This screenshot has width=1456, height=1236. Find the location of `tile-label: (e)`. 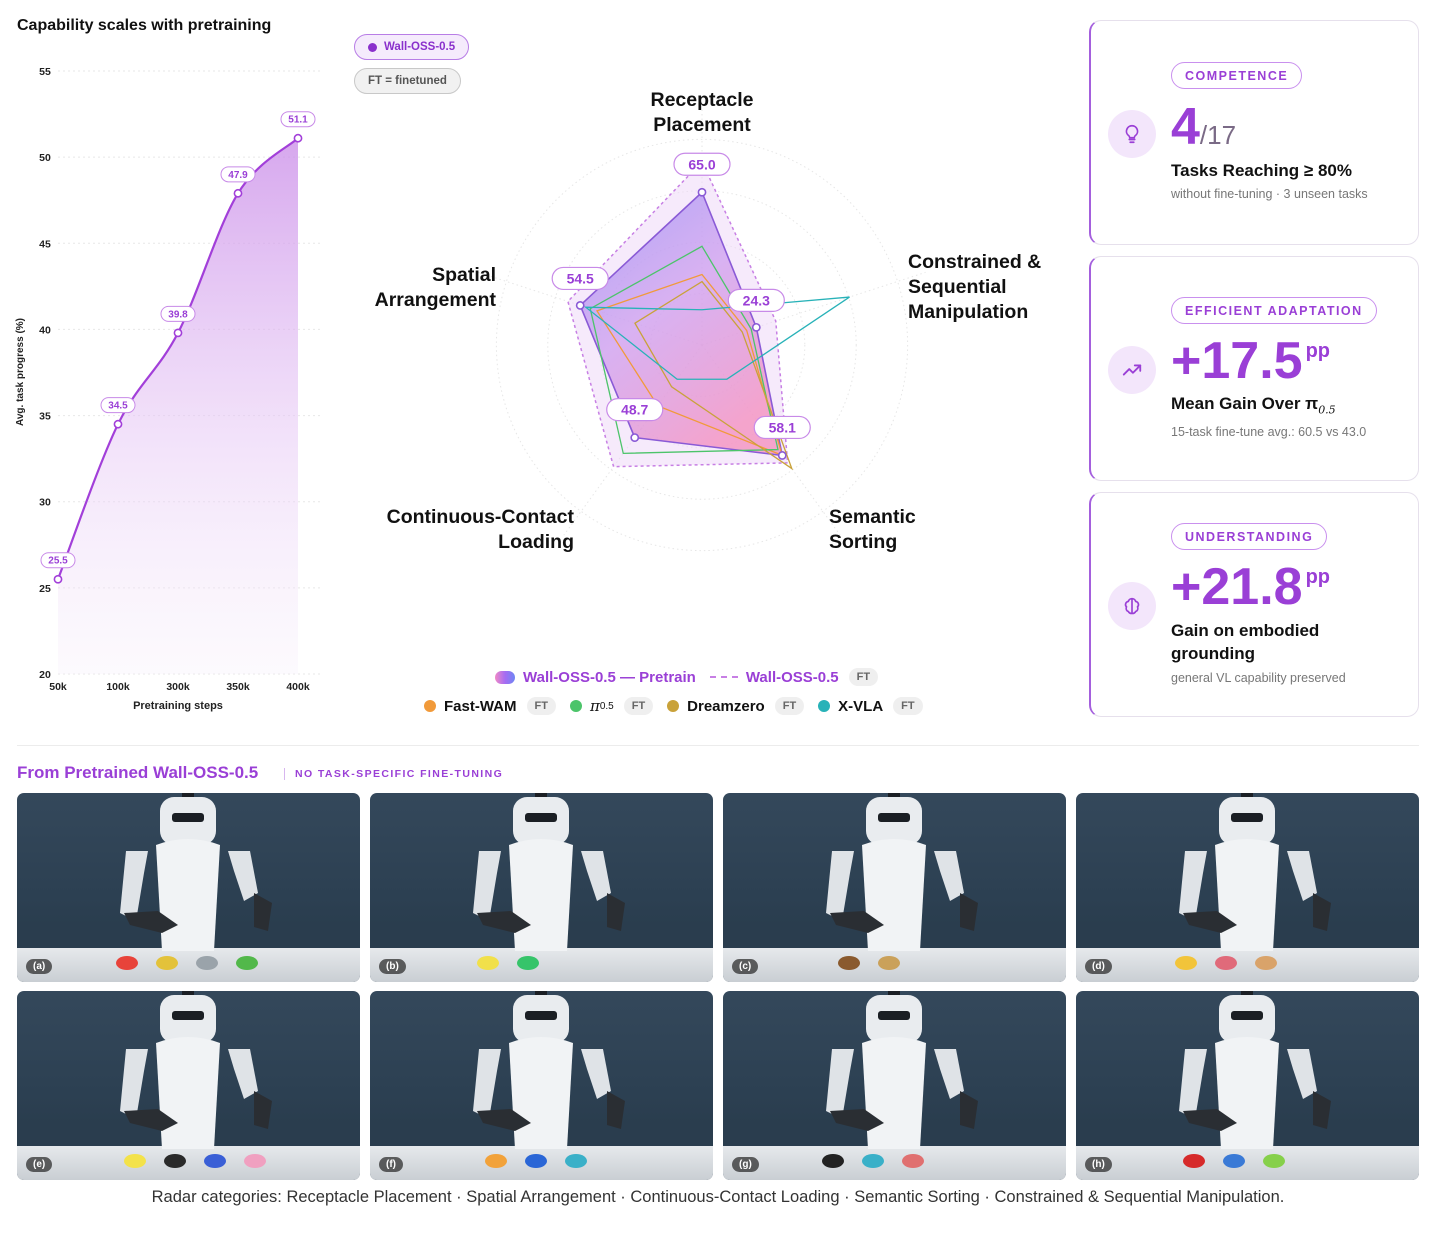

tile-label: (e) is located at coordinates (39, 1164).